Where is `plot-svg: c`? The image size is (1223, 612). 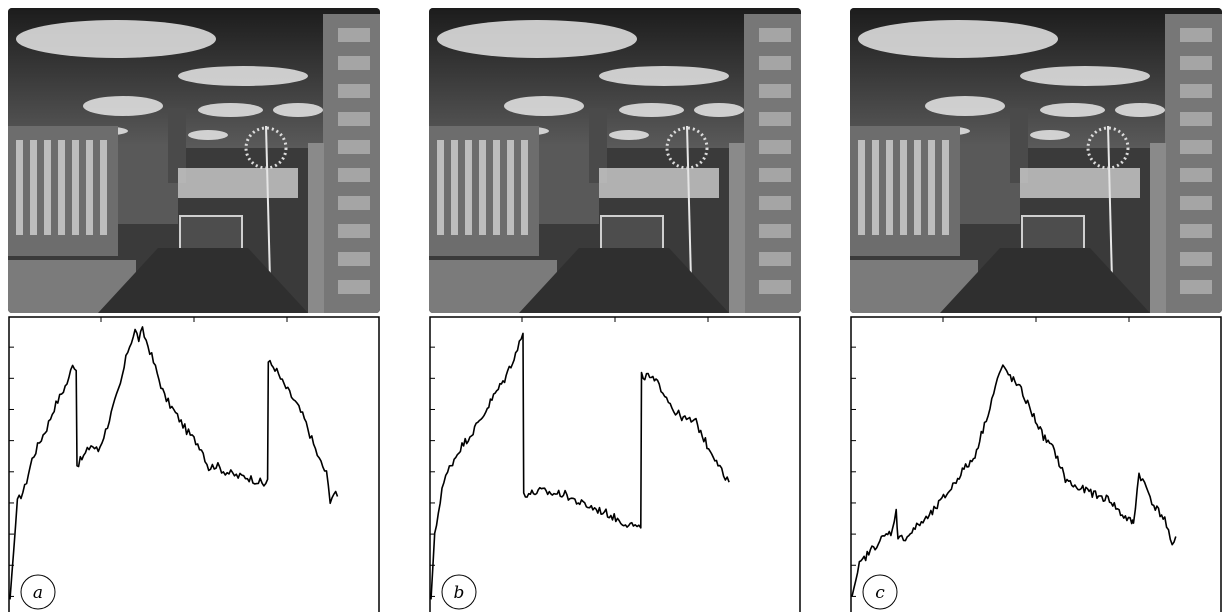
plot-svg: c is located at coordinates (1036, 464).